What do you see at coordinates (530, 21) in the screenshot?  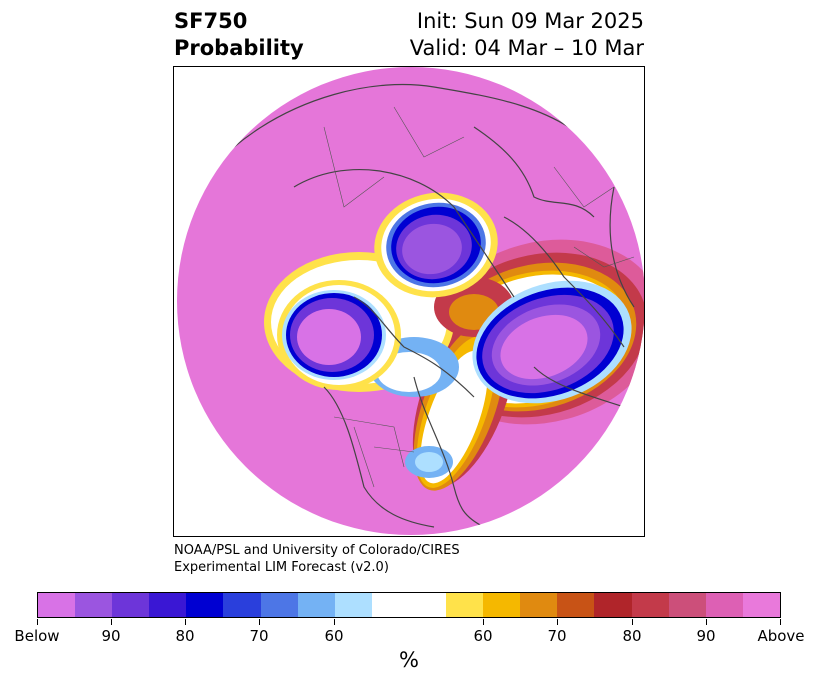 I see `init-date: Init: Sun 09 Mar 2025` at bounding box center [530, 21].